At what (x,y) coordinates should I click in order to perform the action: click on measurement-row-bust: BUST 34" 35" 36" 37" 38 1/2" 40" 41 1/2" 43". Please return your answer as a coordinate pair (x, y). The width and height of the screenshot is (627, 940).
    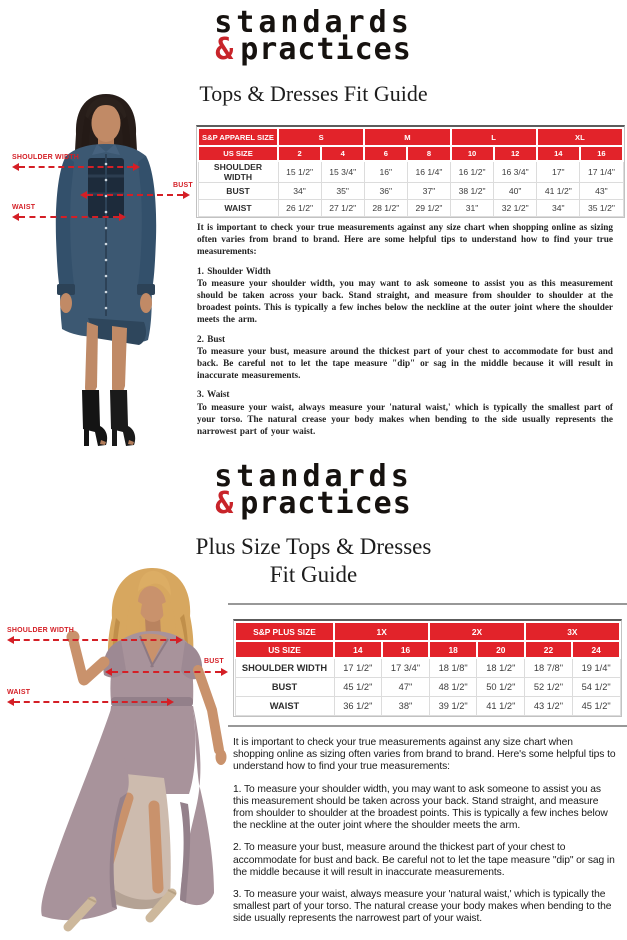
    Looking at the image, I should click on (410, 191).